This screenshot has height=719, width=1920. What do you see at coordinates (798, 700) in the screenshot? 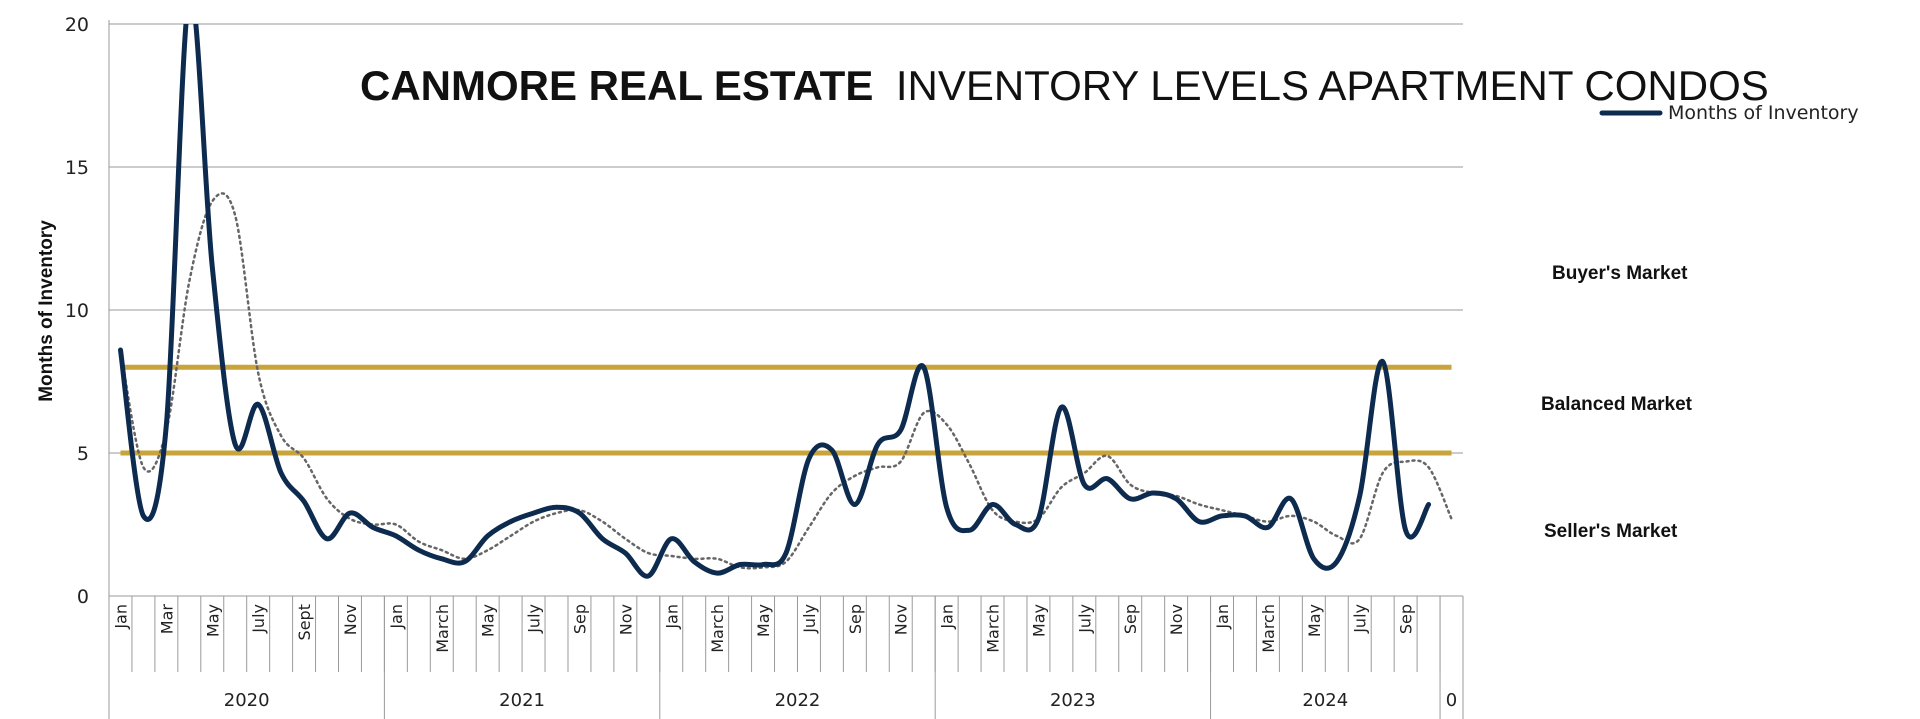
I see `x-year-label: 2022` at bounding box center [798, 700].